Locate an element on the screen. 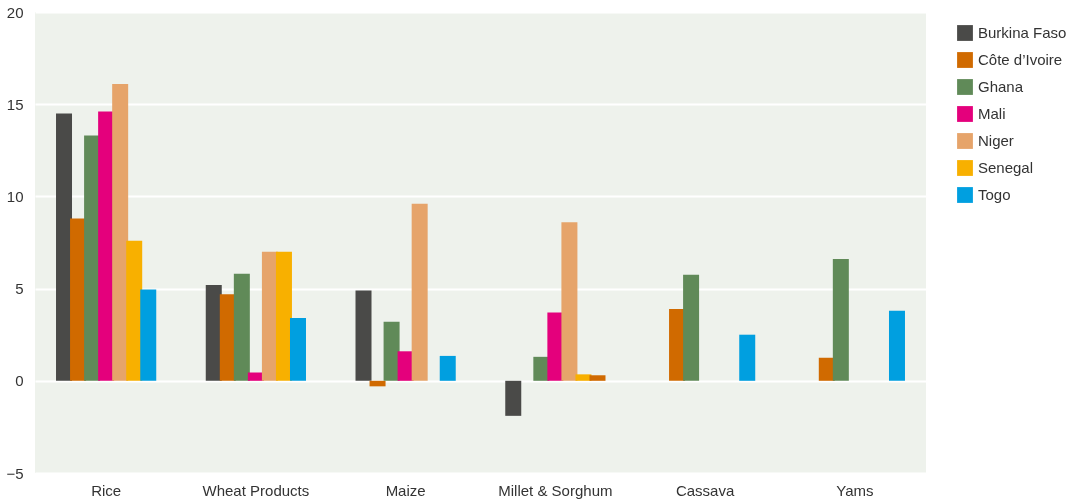 The height and width of the screenshot is (503, 1084). x-tick-label: Rice is located at coordinates (106, 490).